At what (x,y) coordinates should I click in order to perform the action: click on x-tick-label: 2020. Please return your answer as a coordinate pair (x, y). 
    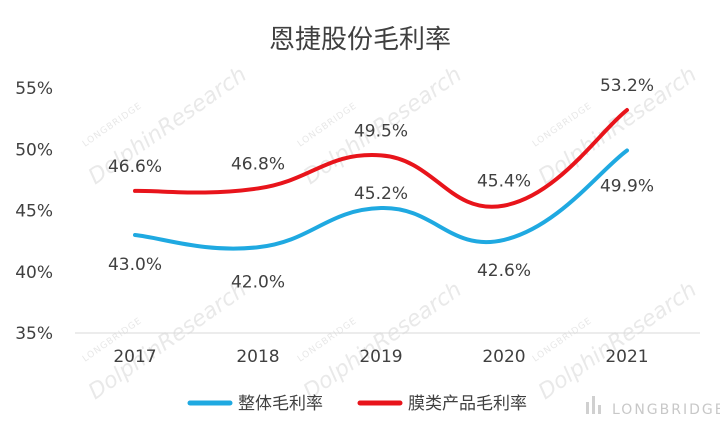
    Looking at the image, I should click on (503, 357).